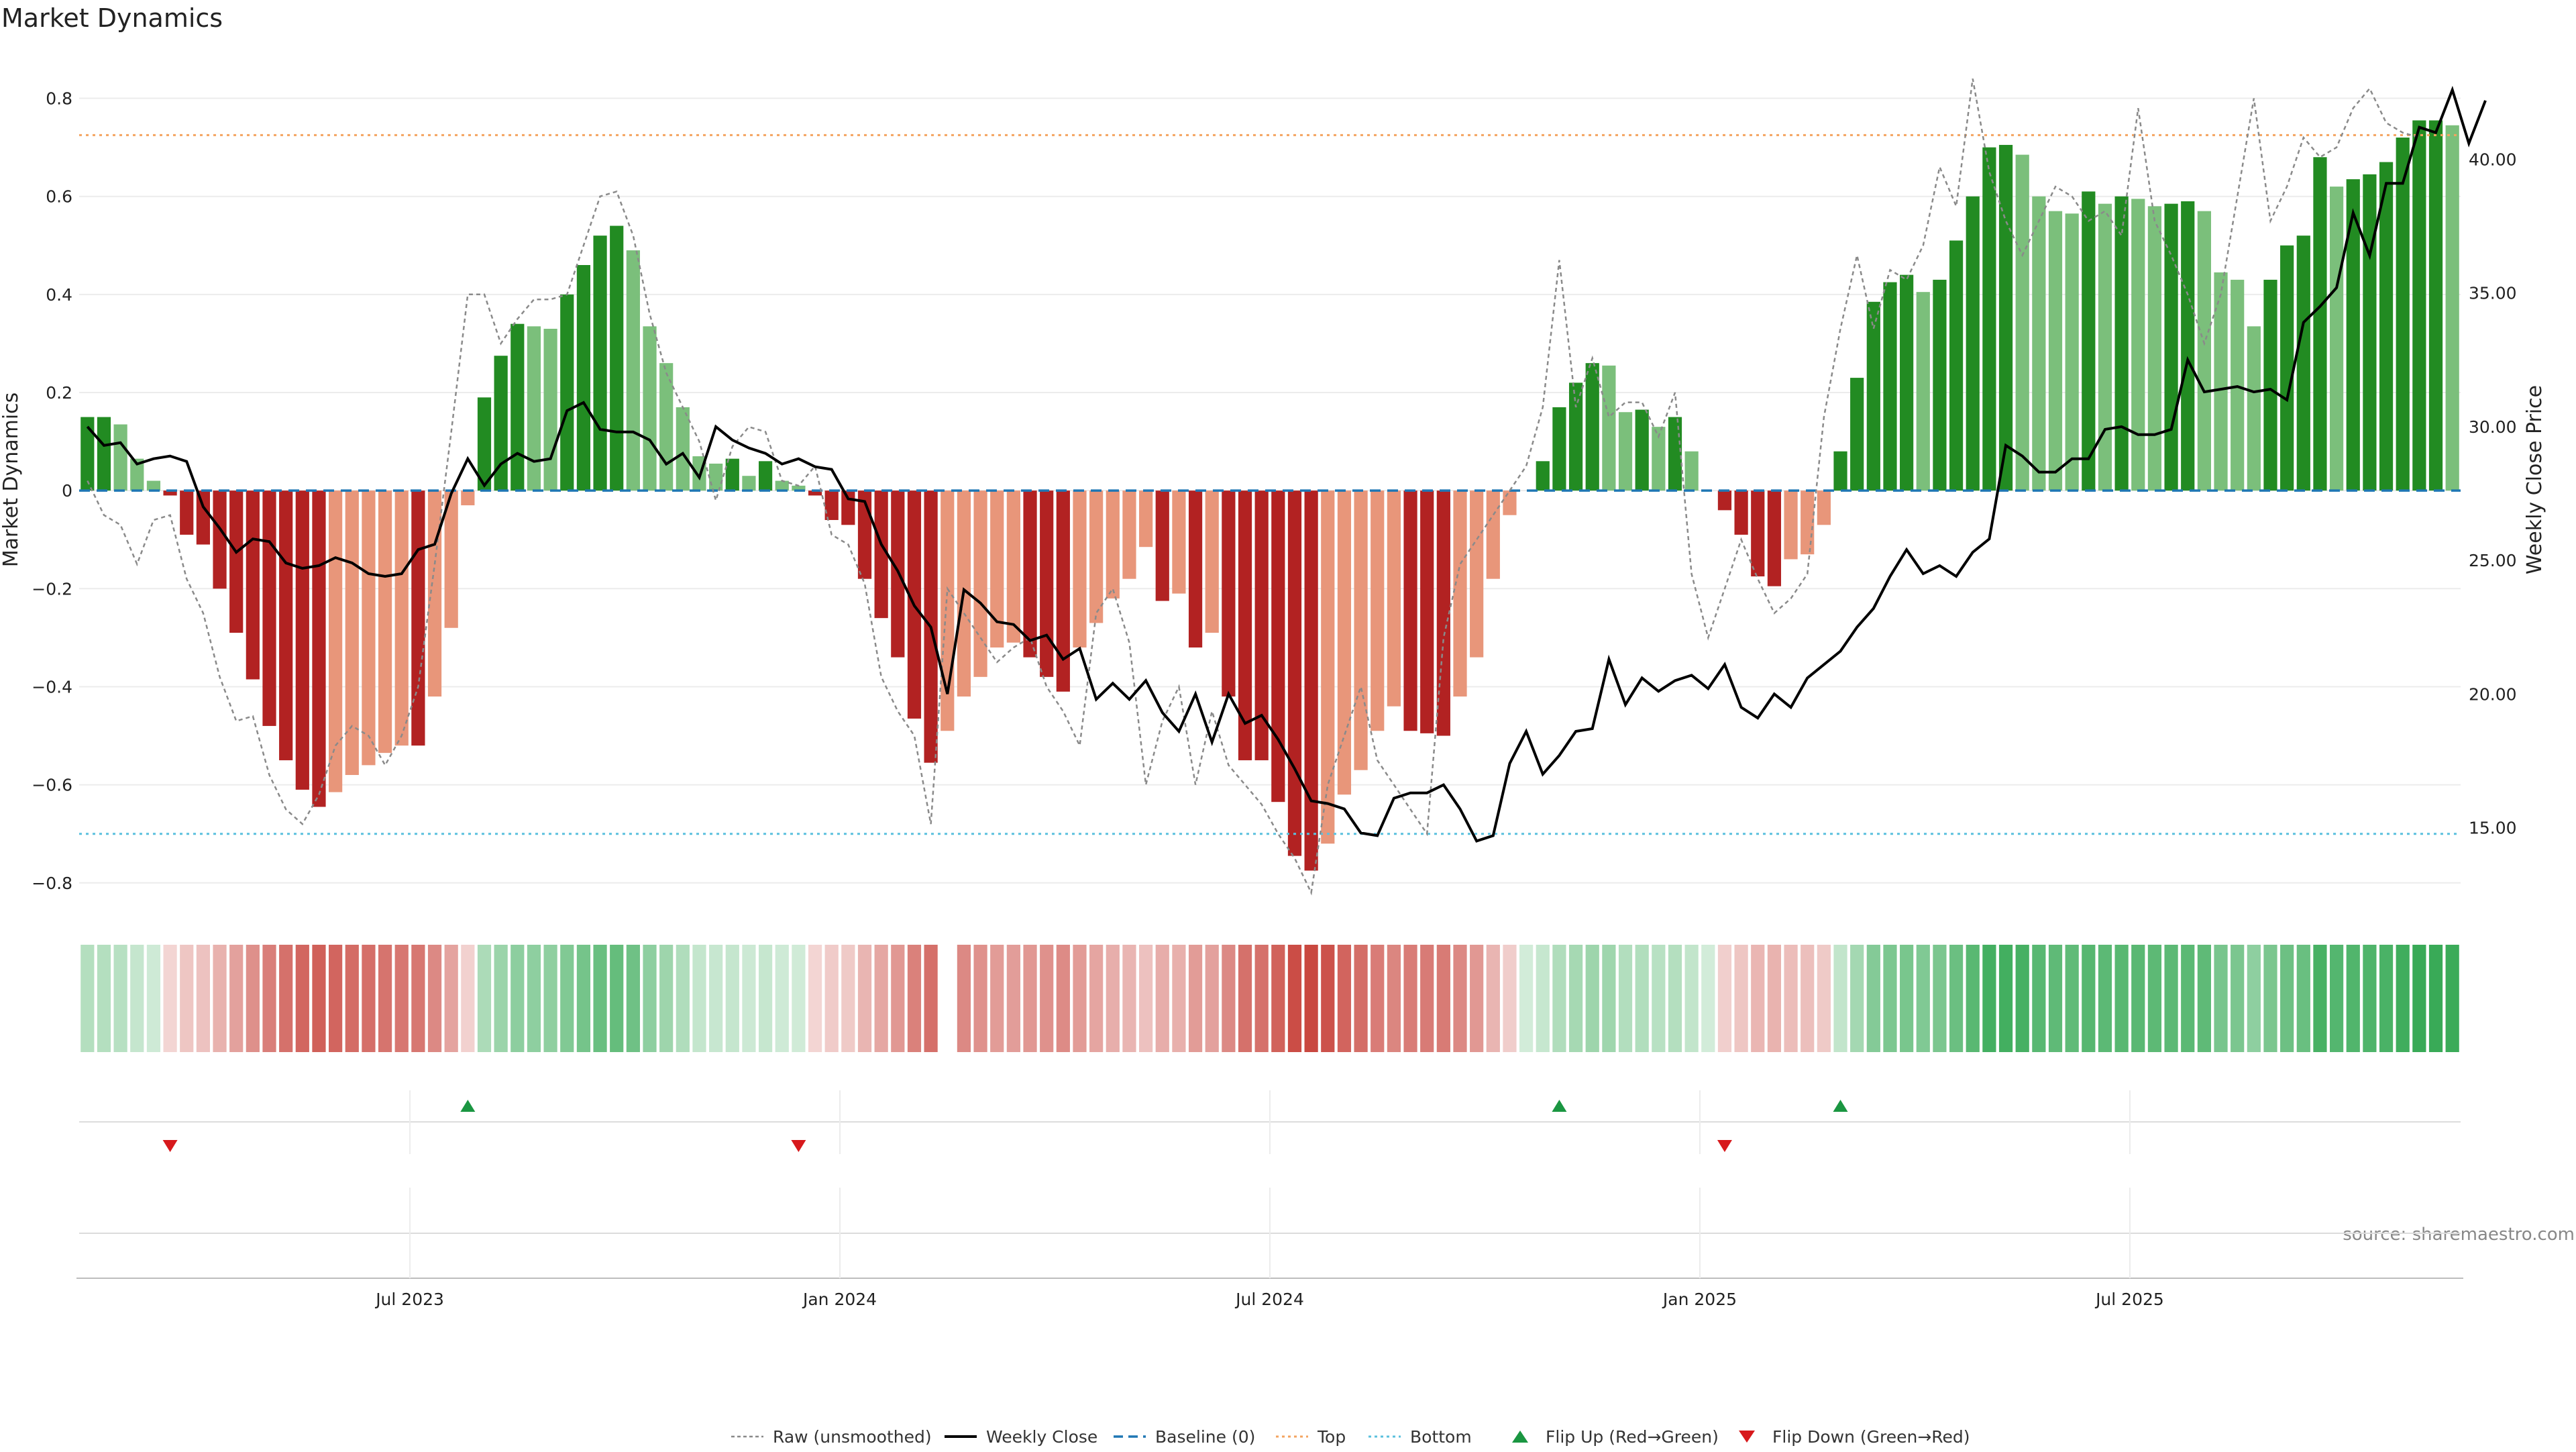 This screenshot has height=1452, width=2576. I want to click on legend-swatch-flip-down, so click(1747, 1437).